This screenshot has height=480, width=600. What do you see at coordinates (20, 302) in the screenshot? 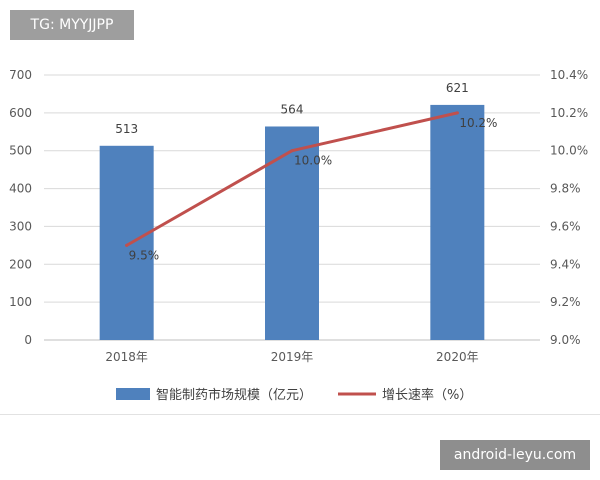
I see `y-tick-label: 100` at bounding box center [20, 302].